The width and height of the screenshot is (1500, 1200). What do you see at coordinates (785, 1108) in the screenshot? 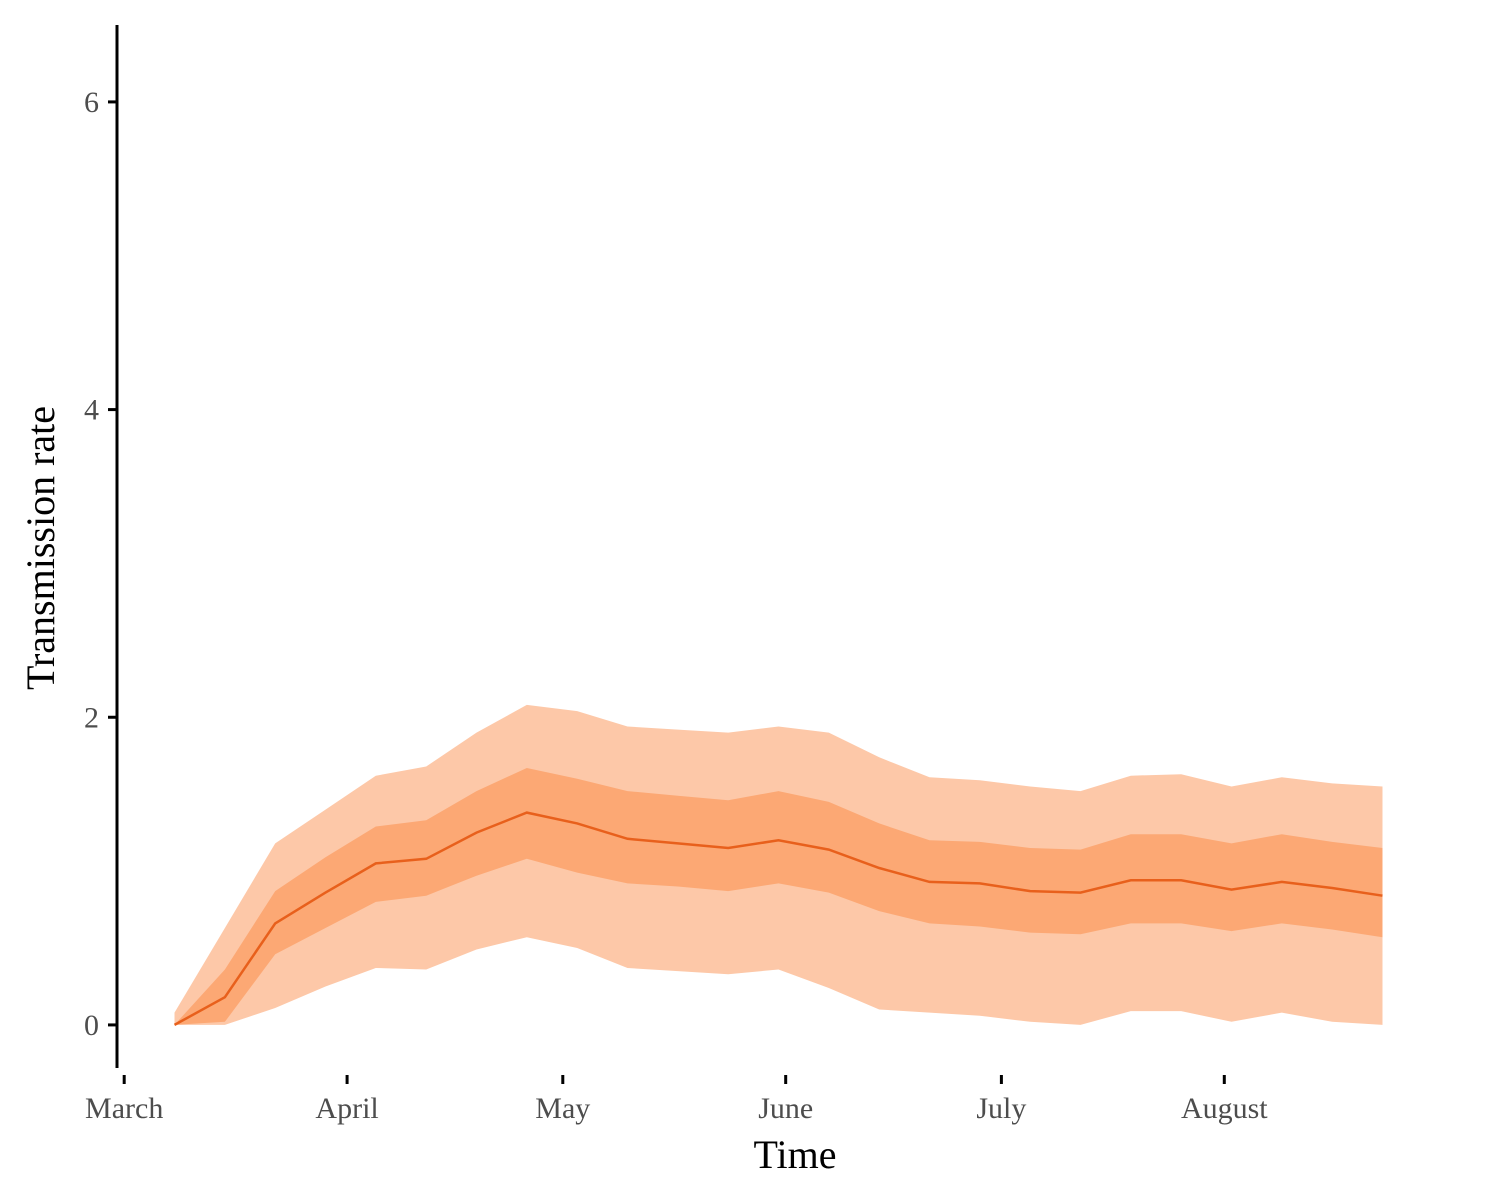
I see `x-tick-label: June` at bounding box center [785, 1108].